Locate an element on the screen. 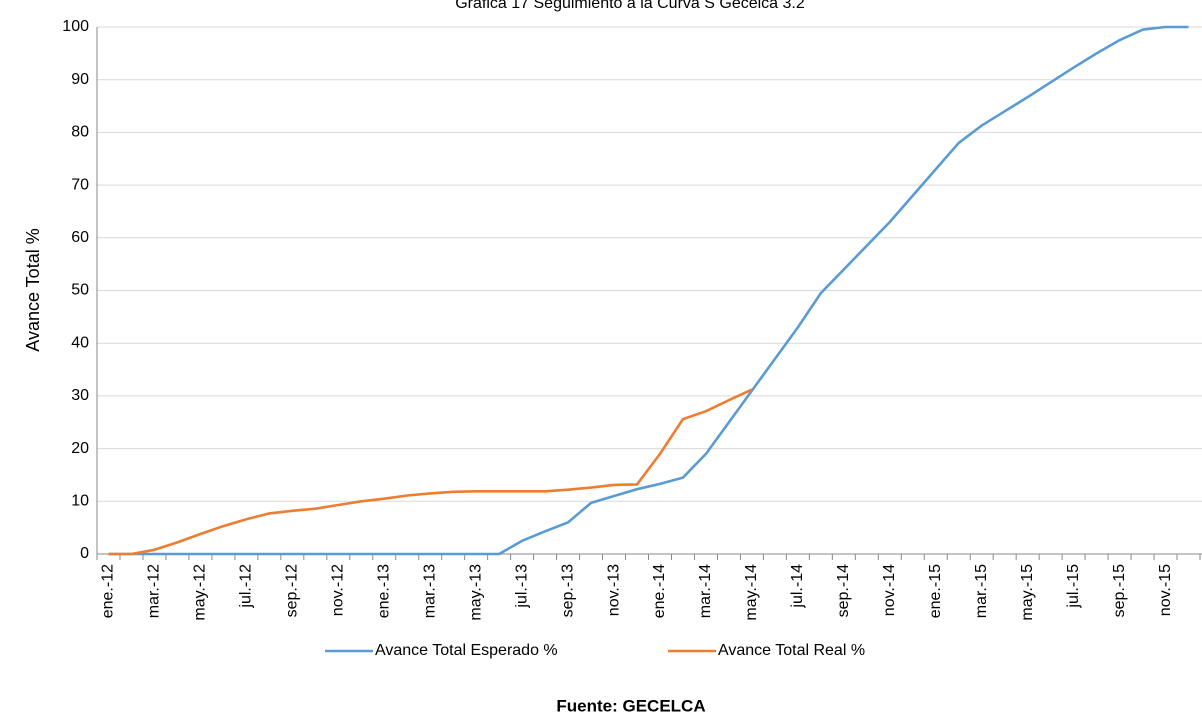 This screenshot has height=717, width=1202. x-tick-label: mar.-13 is located at coordinates (429, 591).